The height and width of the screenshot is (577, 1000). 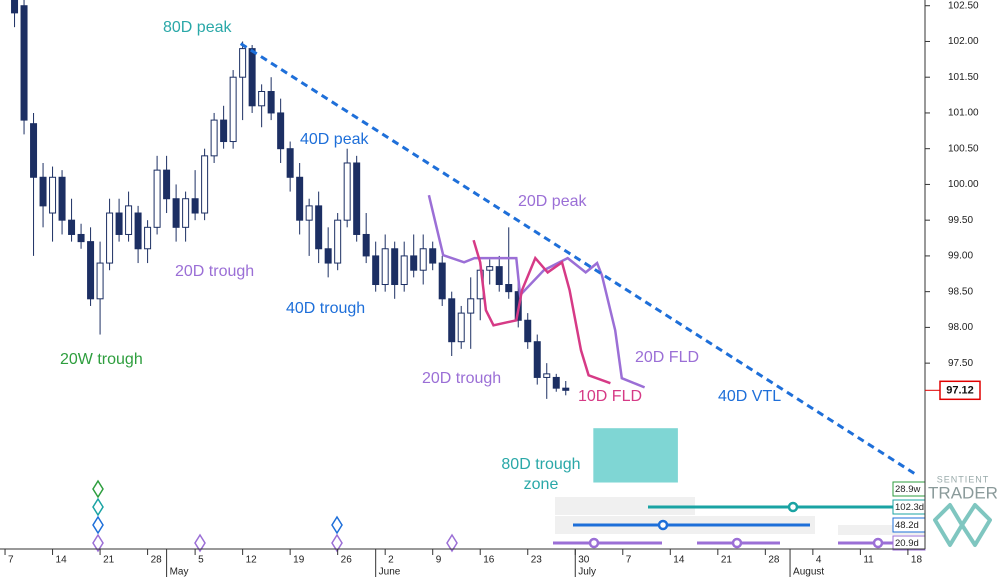 I want to click on y-tick-label: 102.50, so click(x=963, y=5).